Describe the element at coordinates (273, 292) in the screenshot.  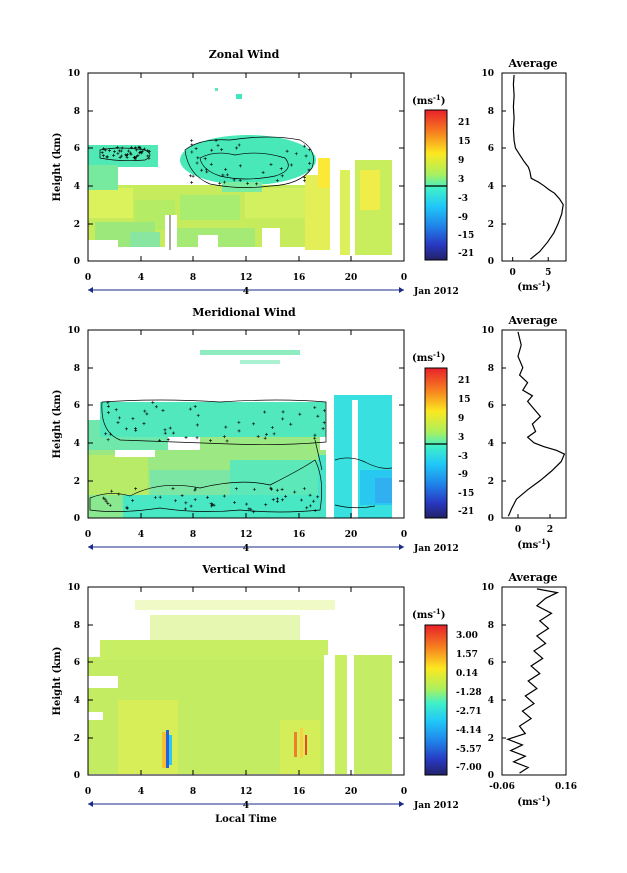
I see `day-axis: 4 Jan 2012` at that location.